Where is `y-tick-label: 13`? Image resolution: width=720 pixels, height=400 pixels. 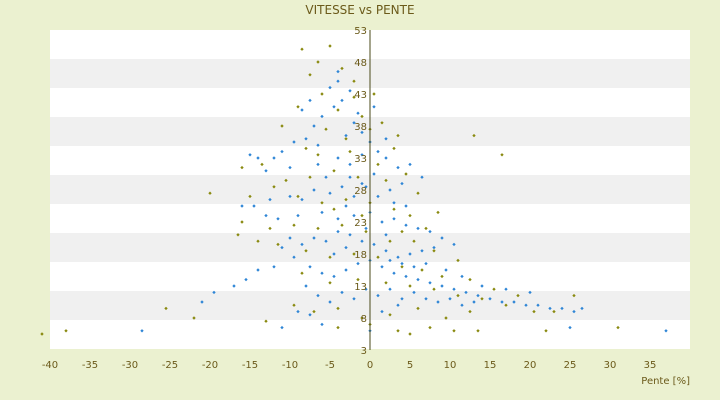
y-tick-label: 13 is located at coordinates (360, 287).